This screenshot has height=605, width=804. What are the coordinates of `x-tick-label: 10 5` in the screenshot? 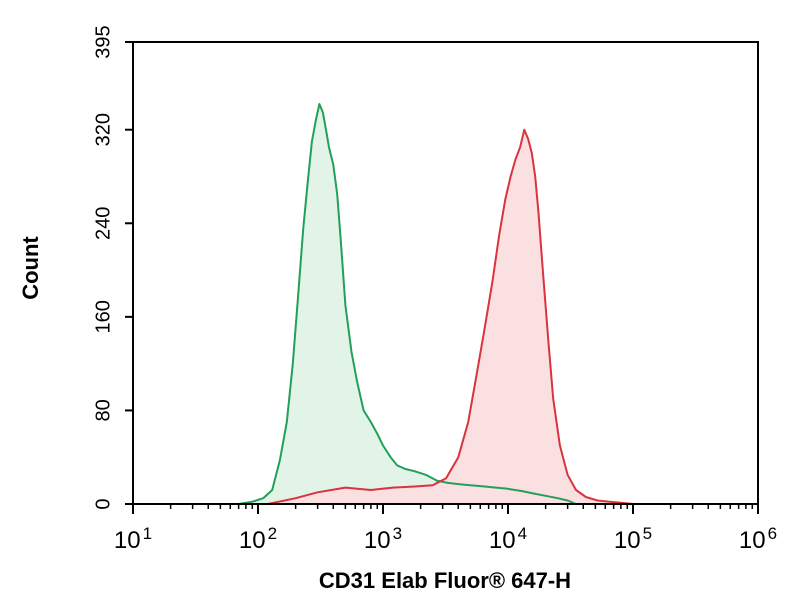 It's located at (633, 539).